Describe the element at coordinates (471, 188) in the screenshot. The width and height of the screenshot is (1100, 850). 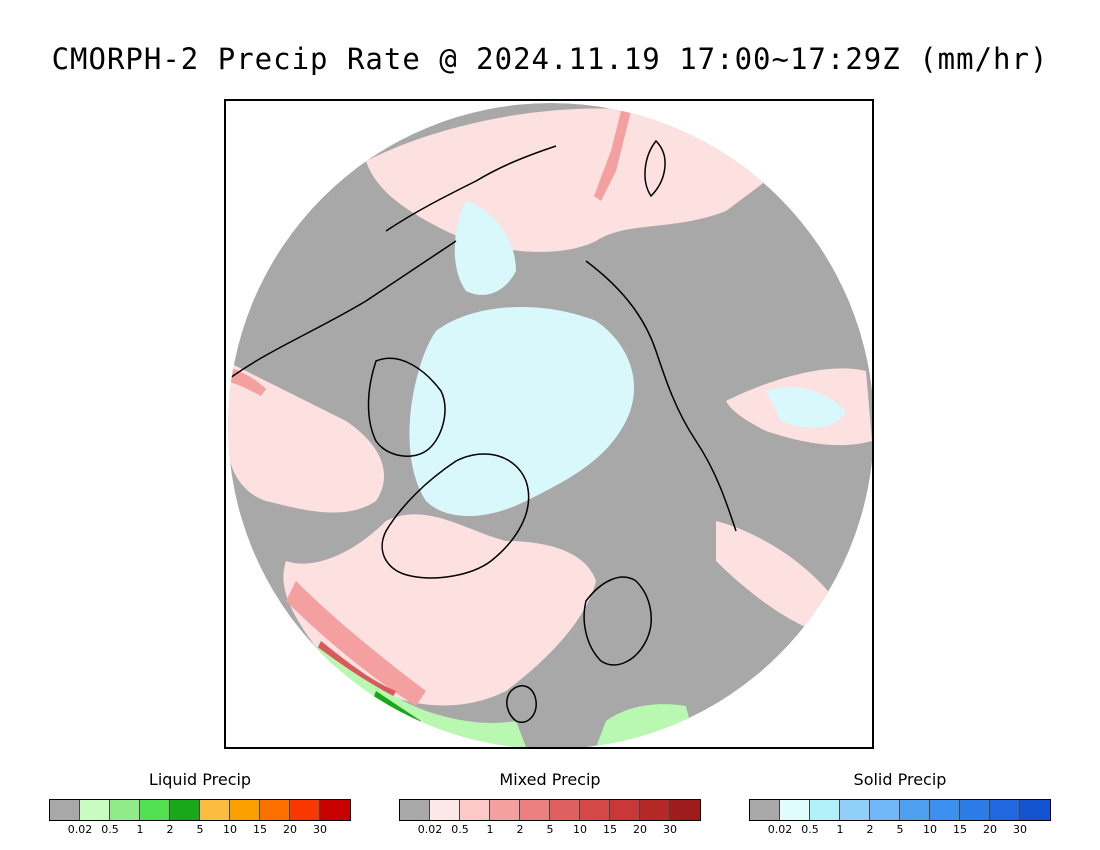
I see `alaska-coastline` at that location.